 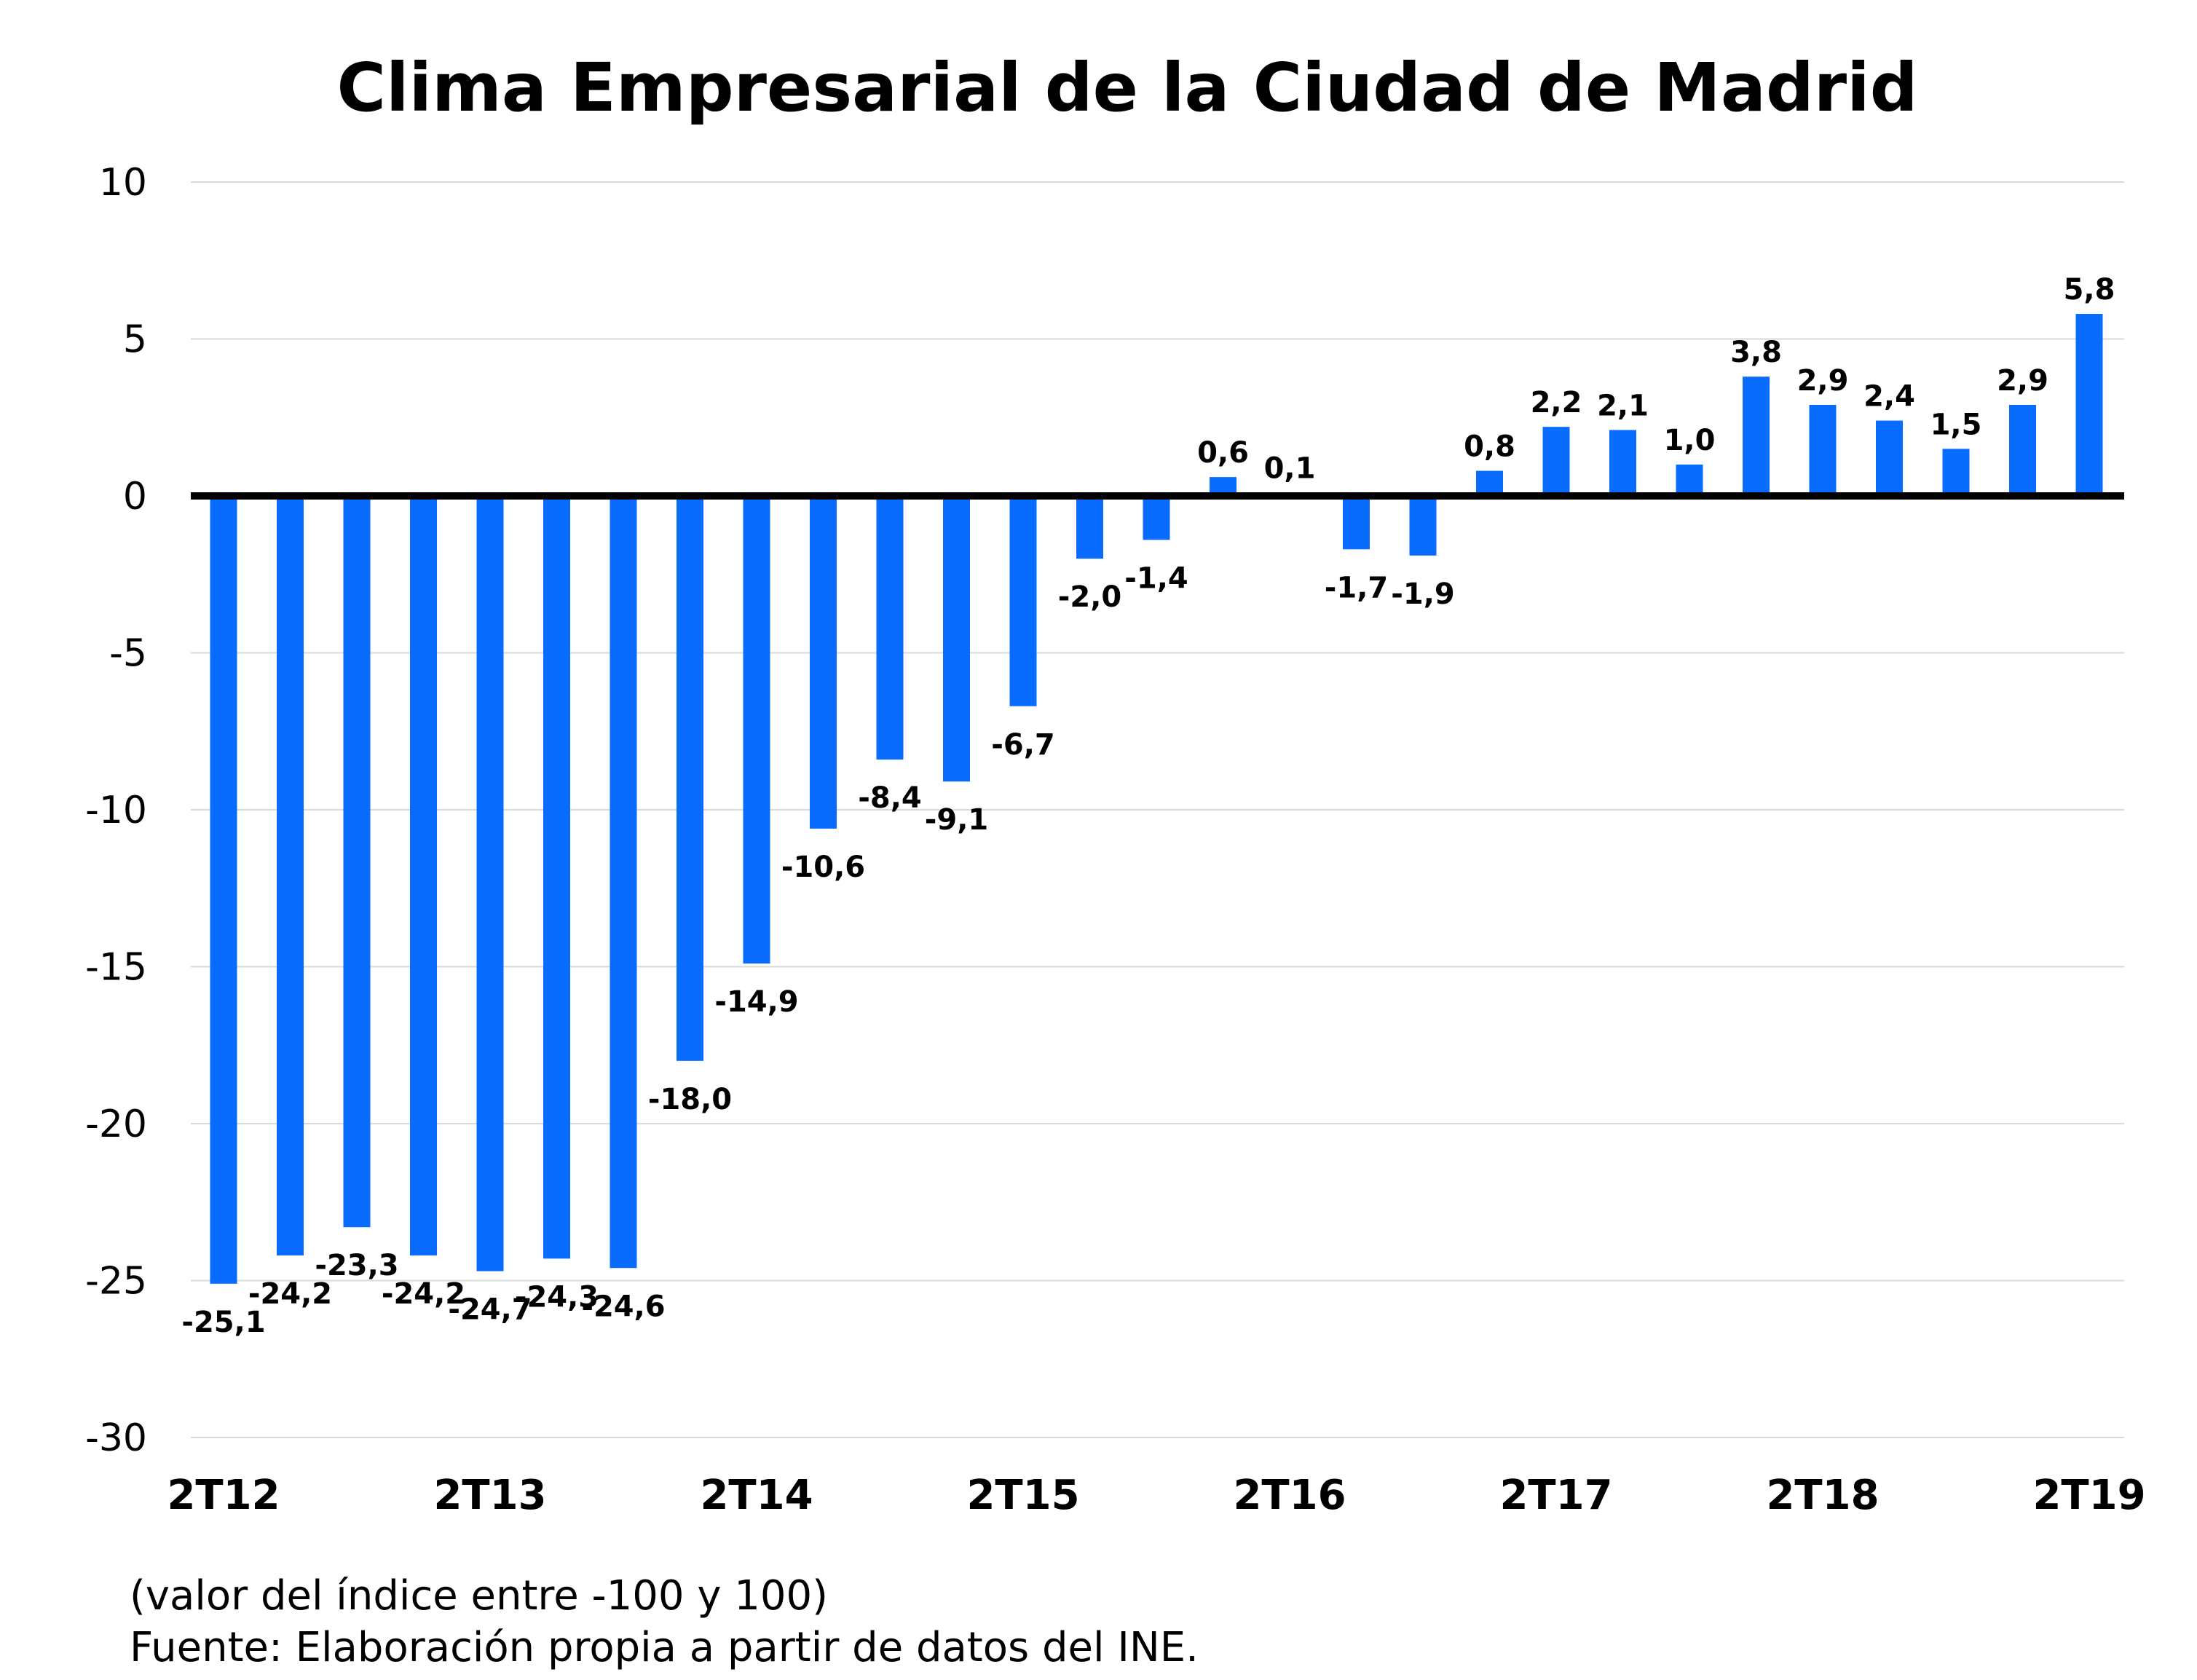 What do you see at coordinates (2088, 1495) in the screenshot?
I see `x-tick-label: 2T19` at bounding box center [2088, 1495].